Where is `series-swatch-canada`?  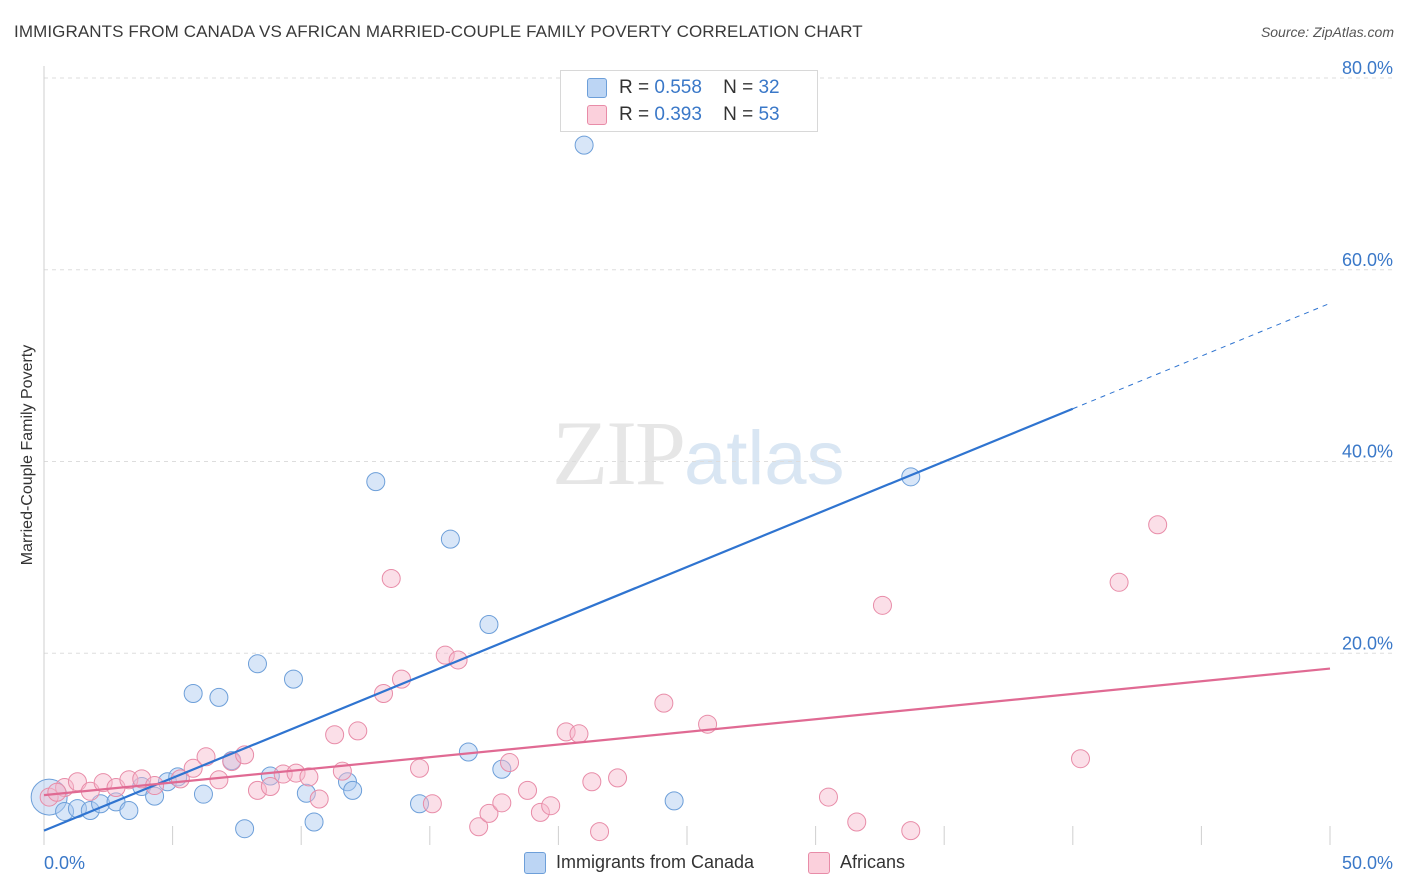
series-swatch-canada is located at coordinates (535, 863).